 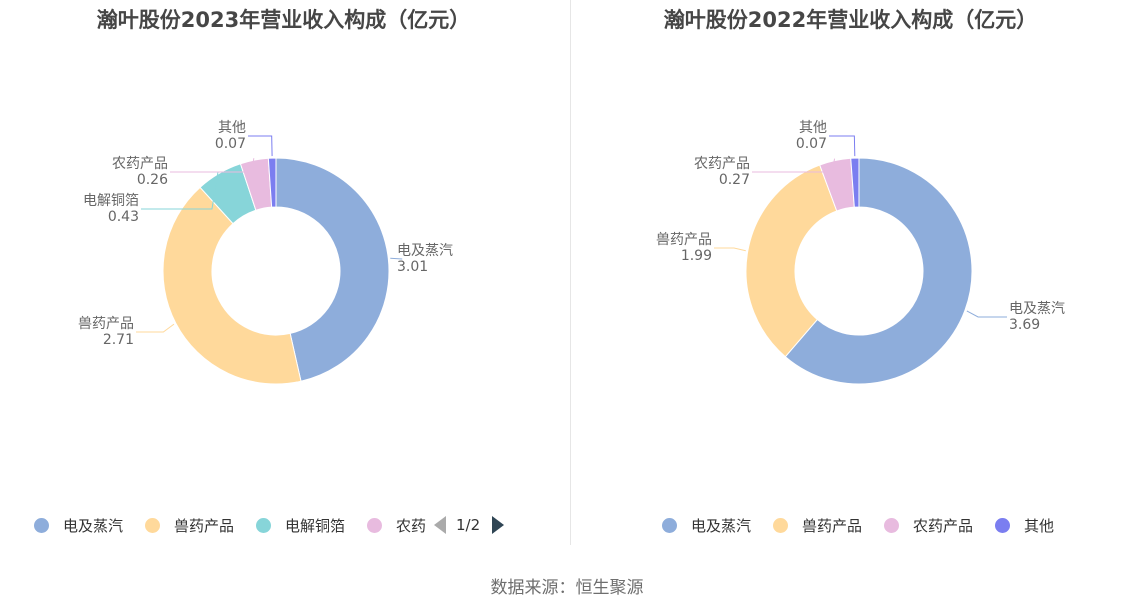 What do you see at coordinates (734, 180) in the screenshot?
I see `slice-label-value: 0.27` at bounding box center [734, 180].